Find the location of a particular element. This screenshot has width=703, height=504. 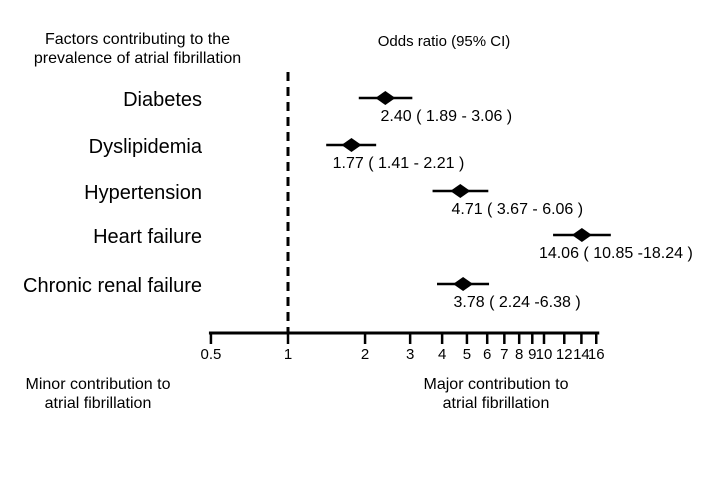

minor-contribution-line2: atrial fibrillation is located at coordinates (98, 403).